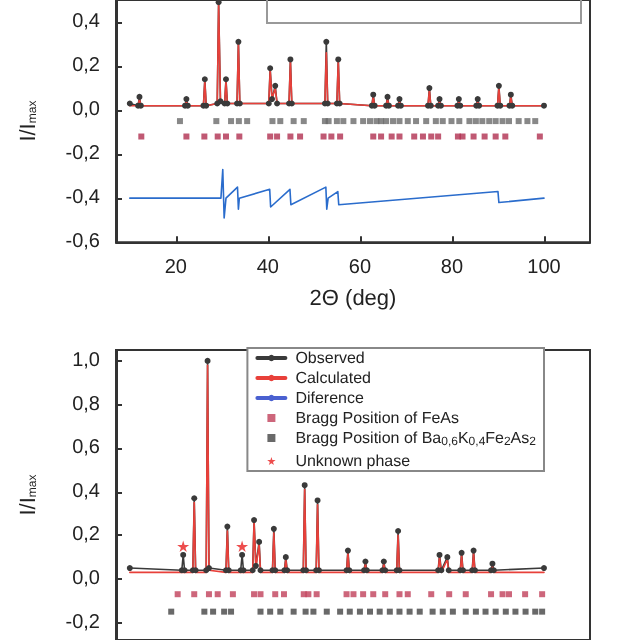 Image resolution: width=640 pixels, height=640 pixels. Describe the element at coordinates (268, 268) in the screenshot. I see `x-tick-label: 40` at that location.